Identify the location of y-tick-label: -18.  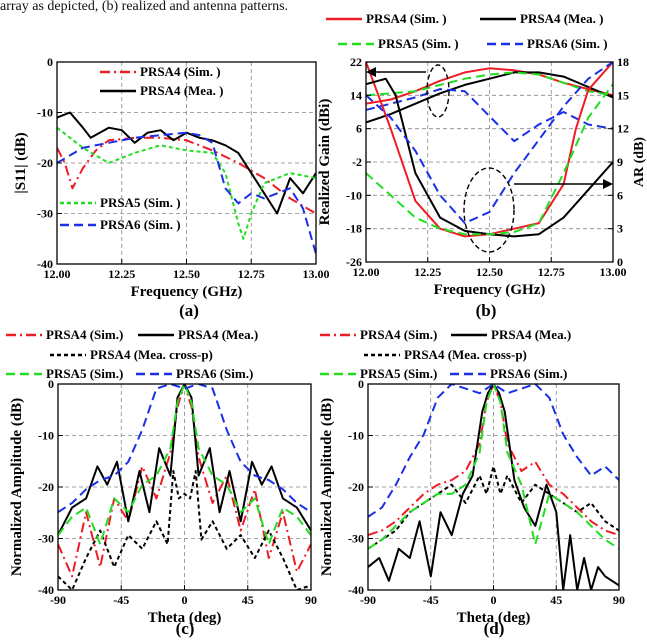
(354, 229).